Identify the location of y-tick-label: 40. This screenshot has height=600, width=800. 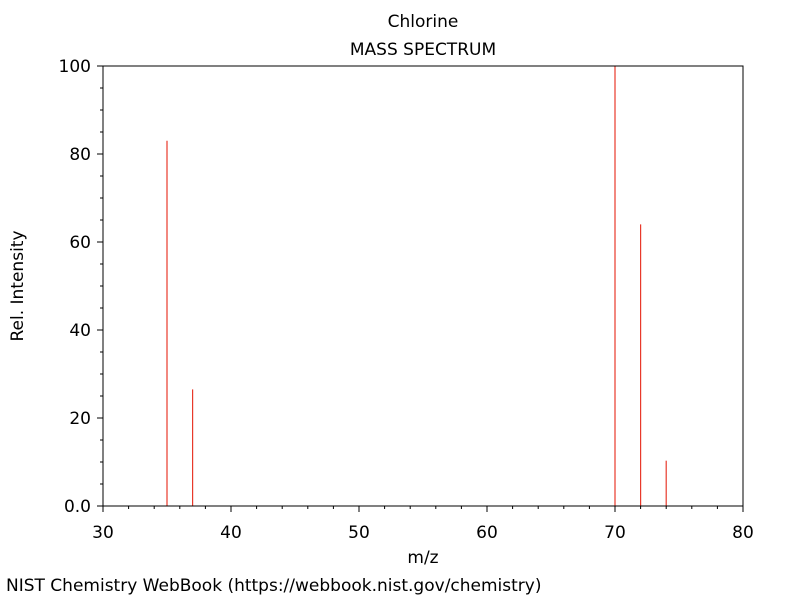
(80, 331).